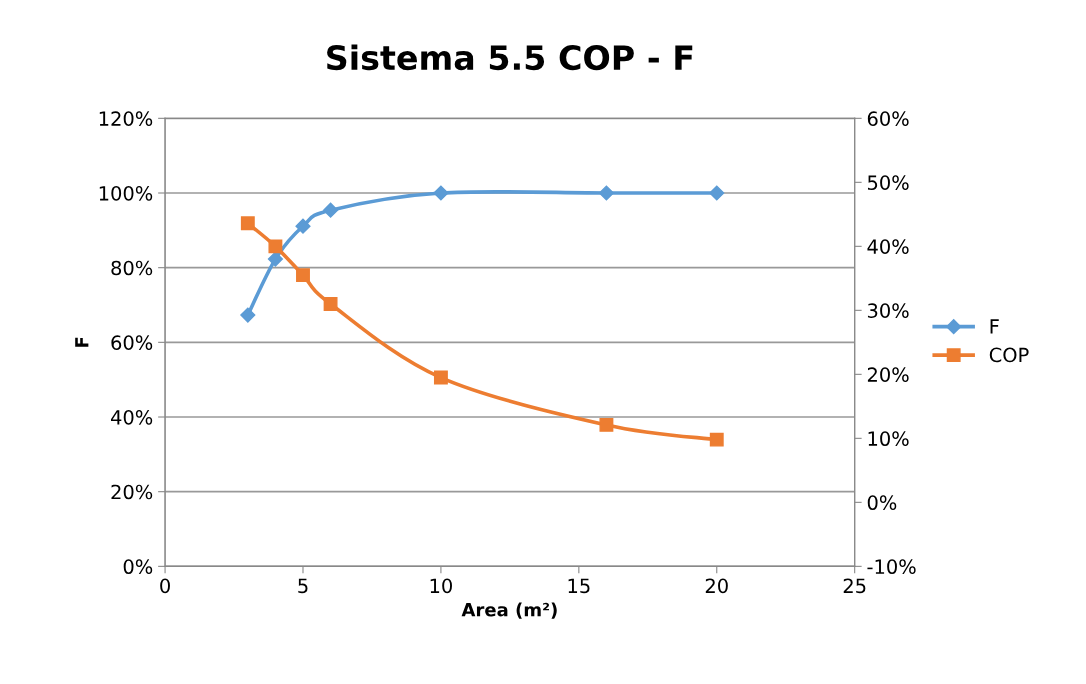  Describe the element at coordinates (82, 342) in the screenshot. I see `y-axis-title: F` at that location.